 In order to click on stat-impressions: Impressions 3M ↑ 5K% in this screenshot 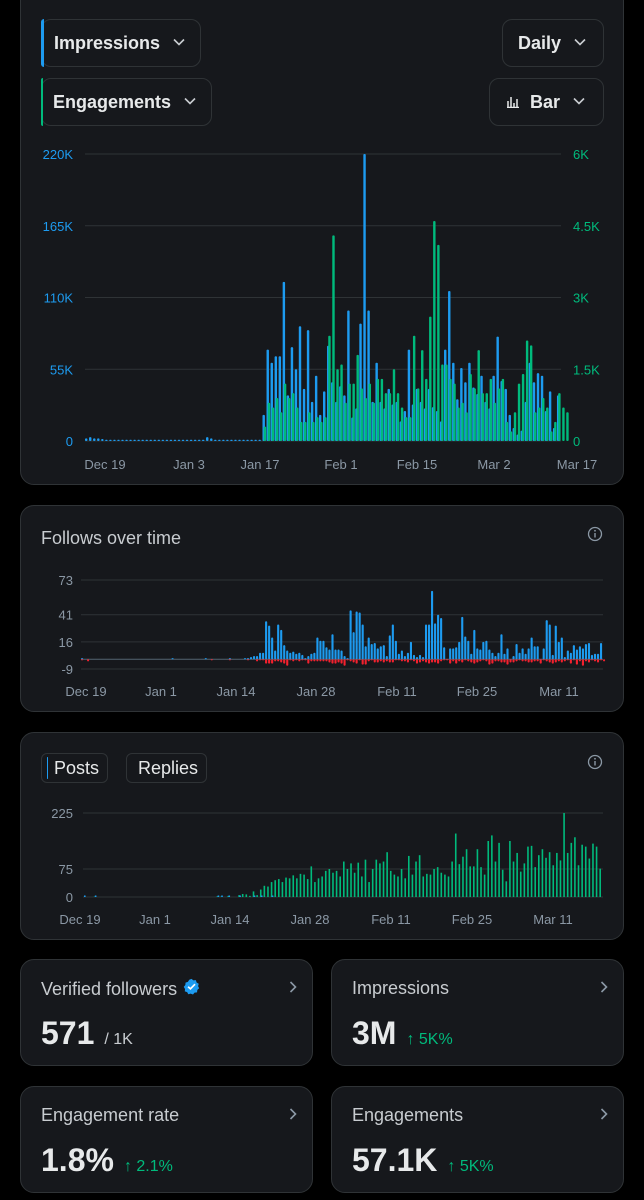, I will do `click(477, 1012)`.